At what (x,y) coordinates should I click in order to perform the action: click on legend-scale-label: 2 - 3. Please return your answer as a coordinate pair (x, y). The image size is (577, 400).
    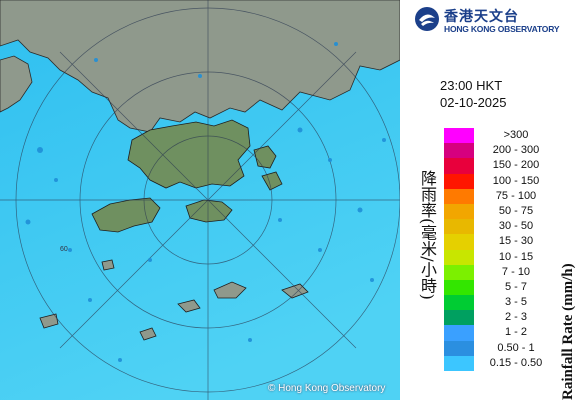
    Looking at the image, I should click on (515, 317).